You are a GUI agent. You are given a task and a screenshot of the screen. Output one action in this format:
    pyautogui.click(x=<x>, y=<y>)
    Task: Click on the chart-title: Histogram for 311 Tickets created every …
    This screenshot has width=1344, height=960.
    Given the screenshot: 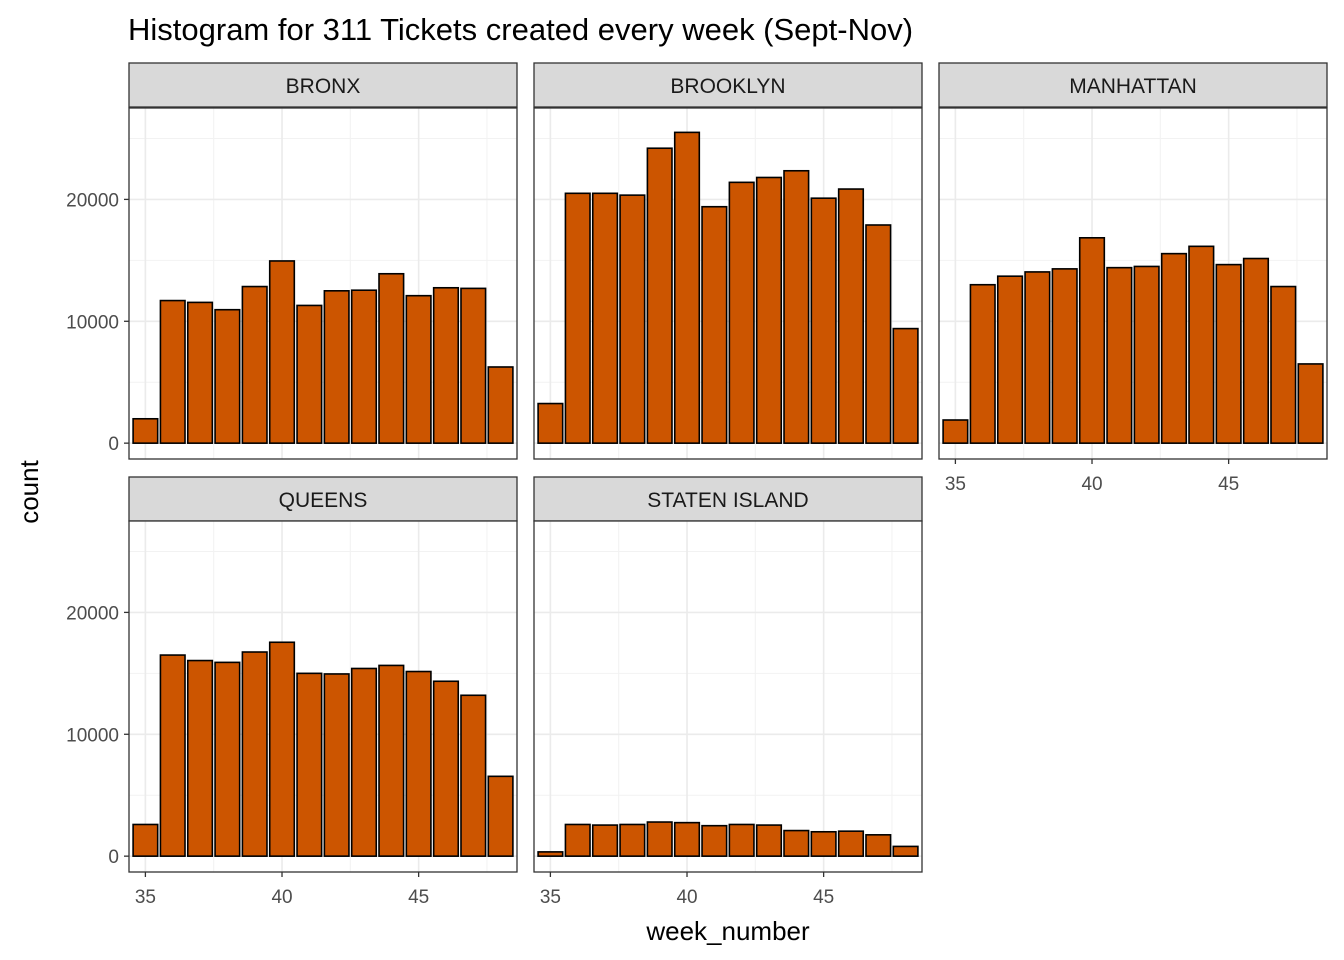 What is the action you would take?
    pyautogui.click(x=520, y=29)
    